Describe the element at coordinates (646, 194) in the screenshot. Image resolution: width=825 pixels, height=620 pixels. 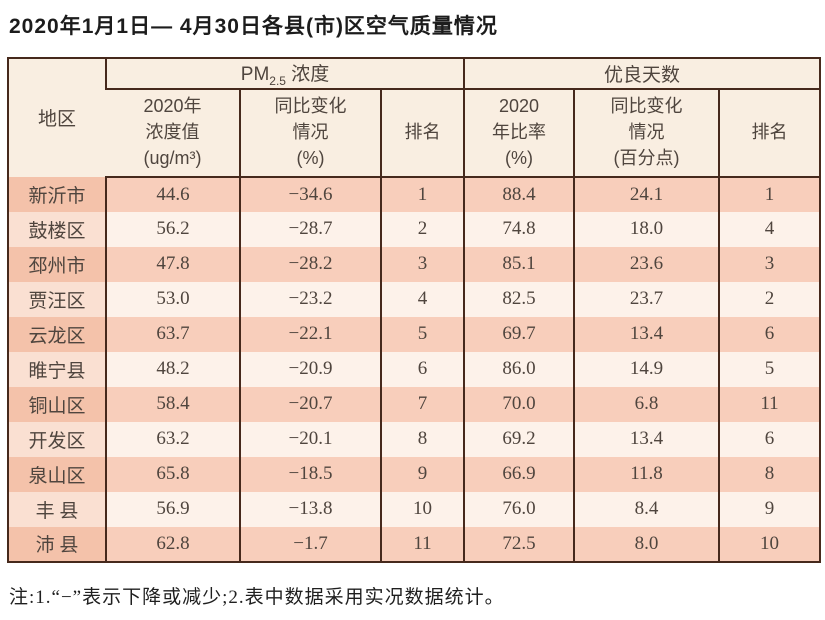
I see `gooddays-change-cell: 24.1` at that location.